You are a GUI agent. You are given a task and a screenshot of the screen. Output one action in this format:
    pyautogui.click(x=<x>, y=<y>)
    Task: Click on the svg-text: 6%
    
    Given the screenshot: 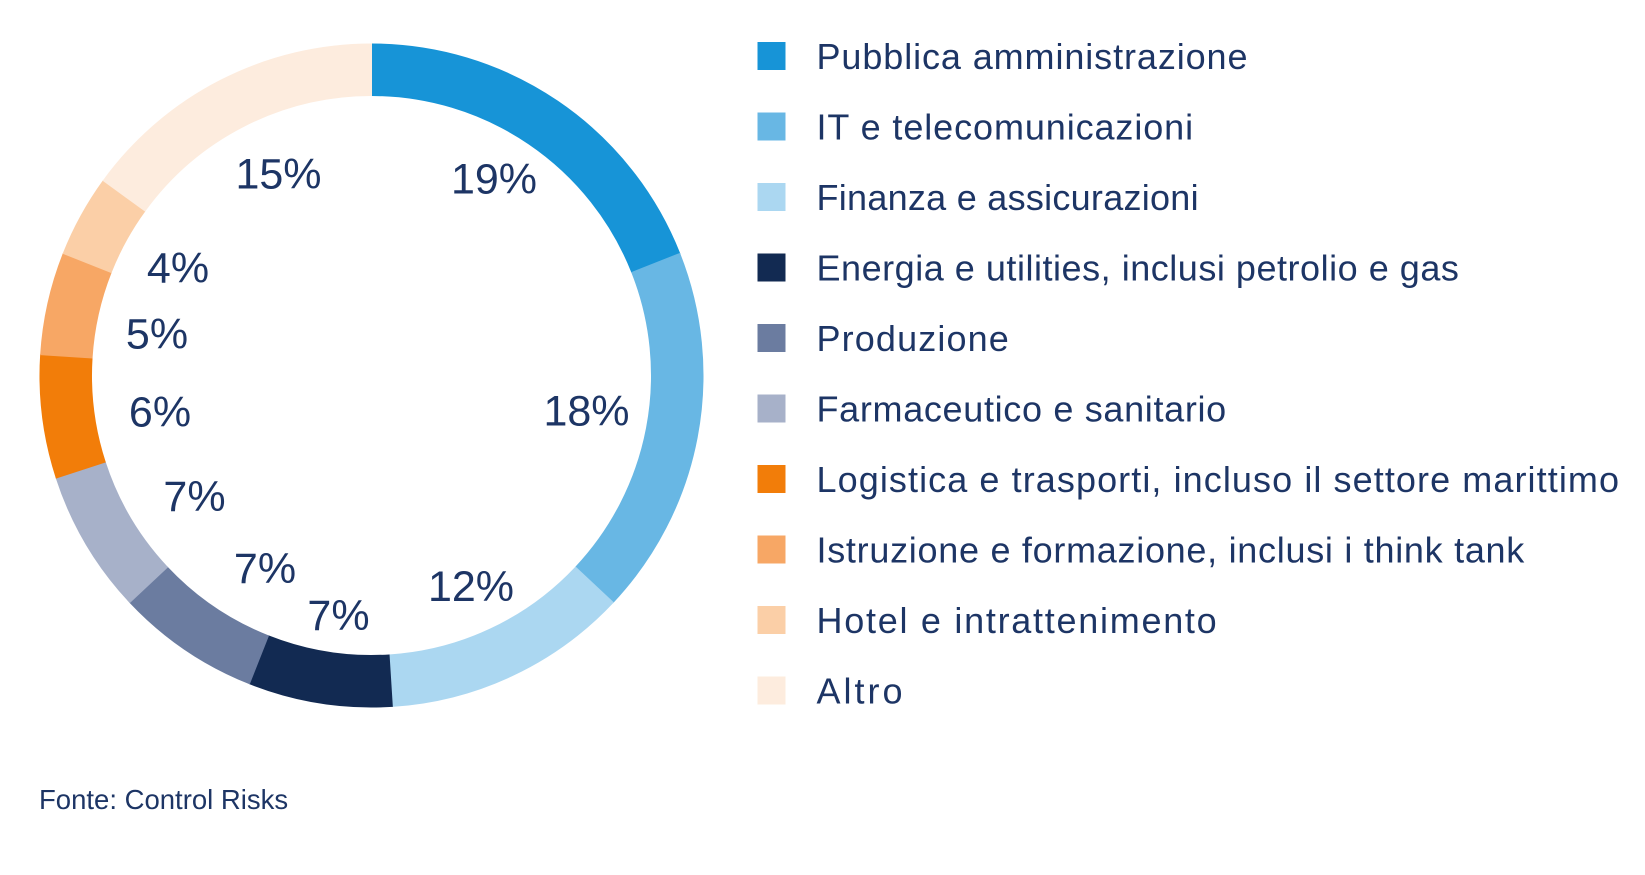 What is the action you would take?
    pyautogui.click(x=160, y=412)
    